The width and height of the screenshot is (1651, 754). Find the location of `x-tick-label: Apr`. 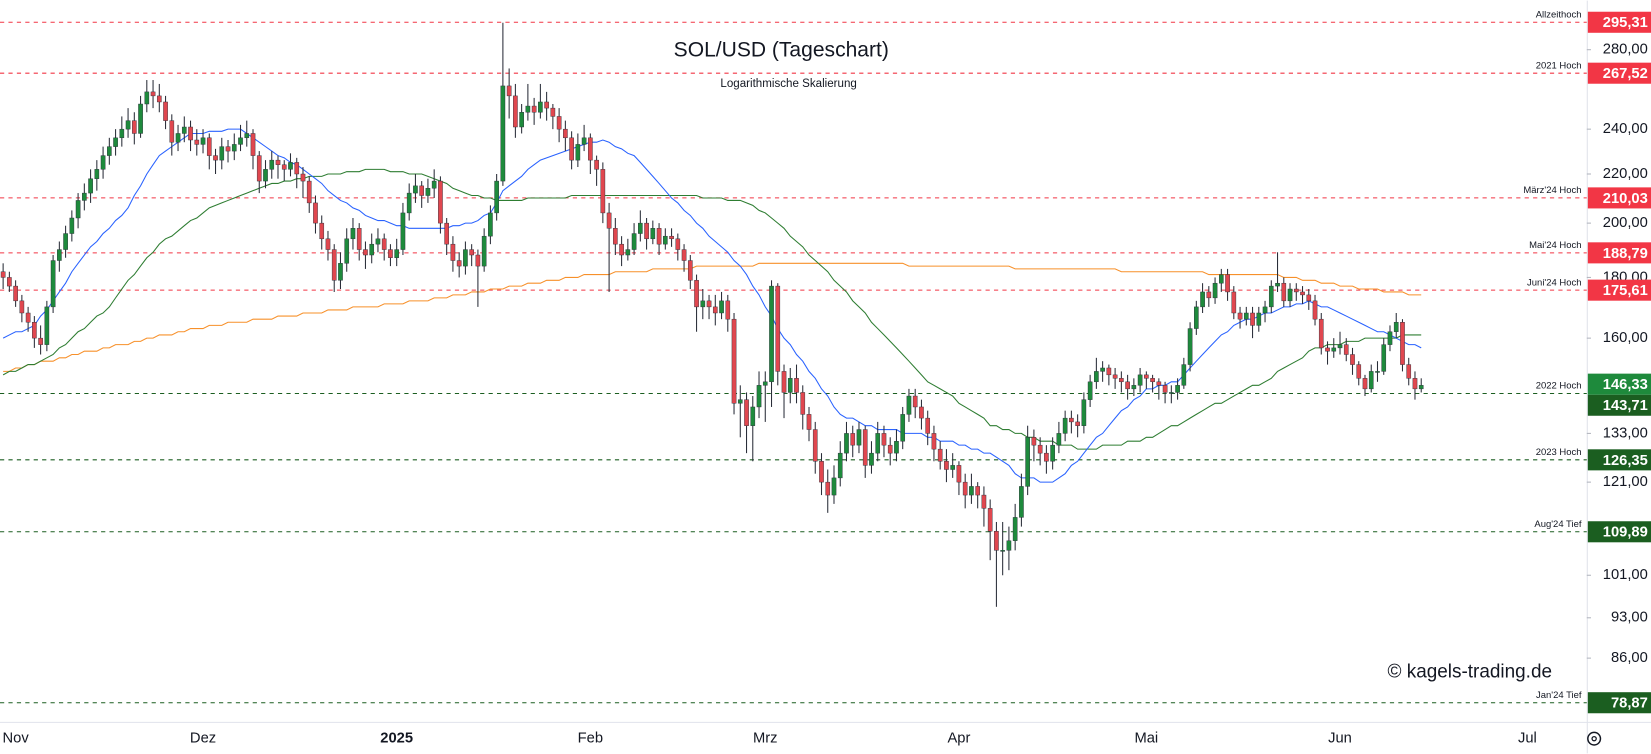

x-tick-label: Apr is located at coordinates (958, 739).